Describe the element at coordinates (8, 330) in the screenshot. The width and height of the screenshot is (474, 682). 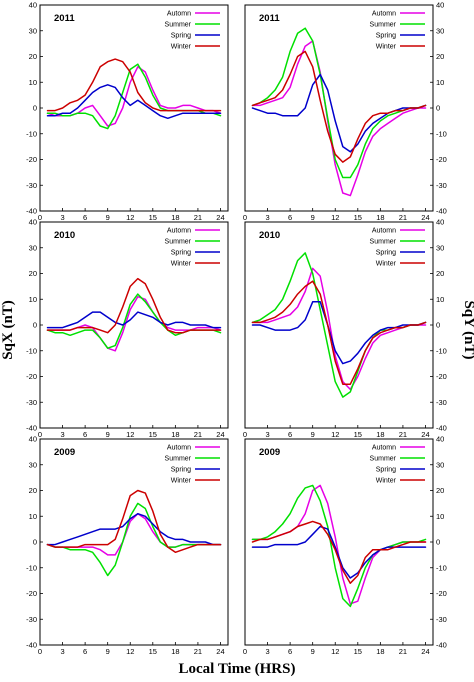
I see `y-axis-label-left: SqX (nT)` at that location.